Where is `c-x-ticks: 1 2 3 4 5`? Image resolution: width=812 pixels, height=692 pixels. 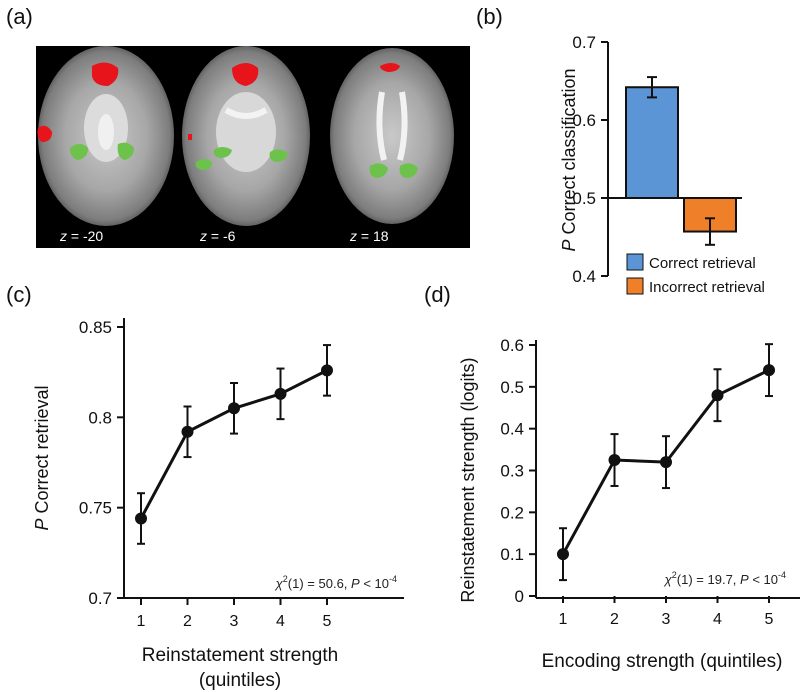
c-x-ticks: 1 2 3 4 5 is located at coordinates (234, 614).